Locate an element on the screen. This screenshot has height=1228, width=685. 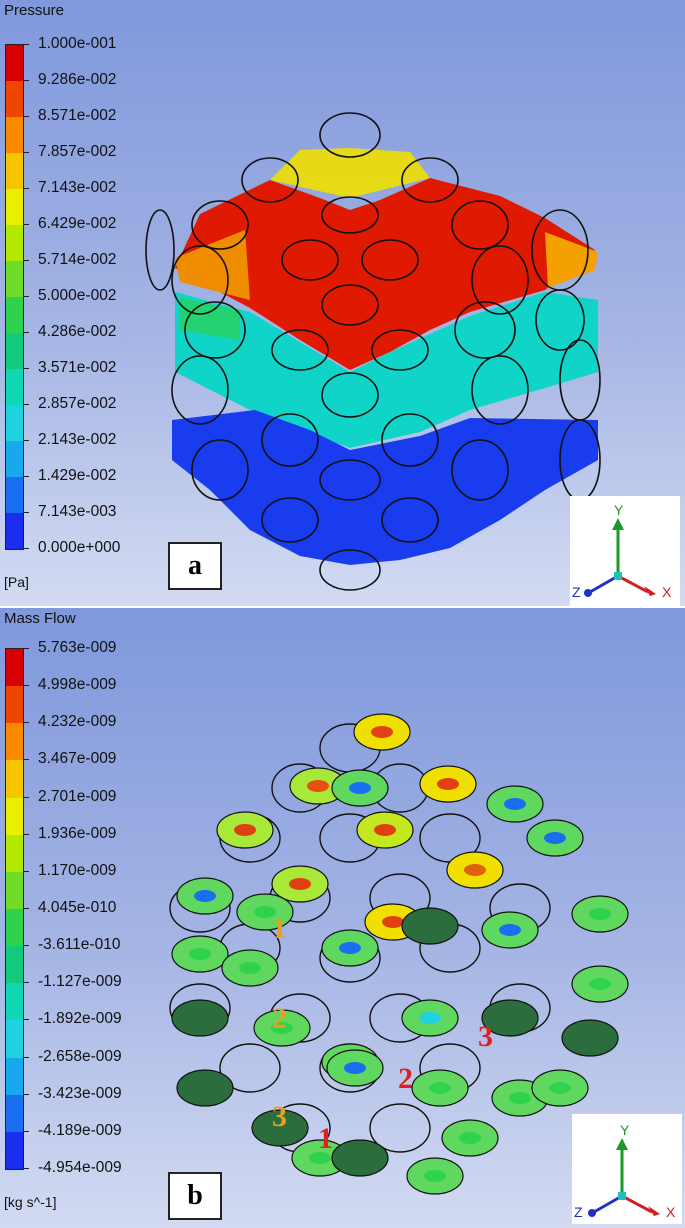
legend-tick-label: 5.763e-009 is located at coordinates (77, 647).